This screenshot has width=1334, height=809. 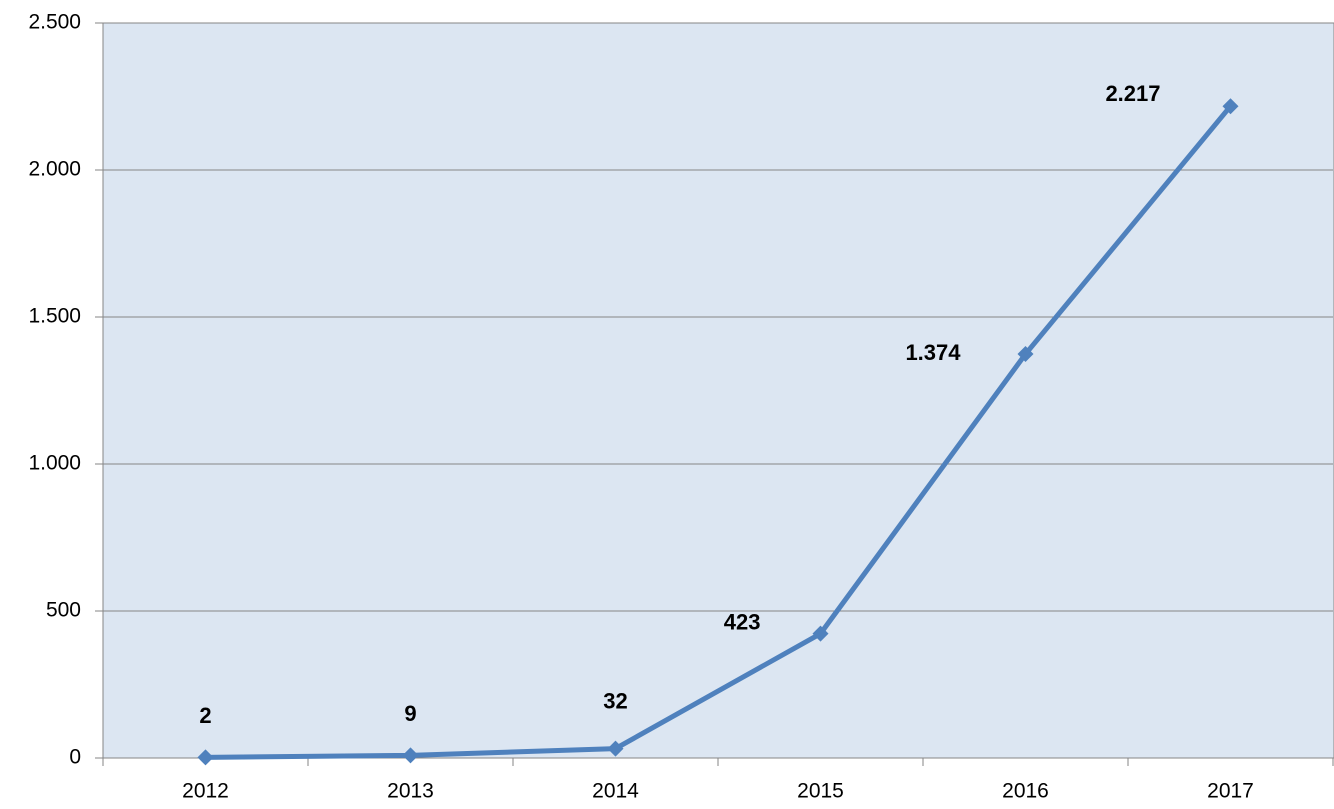 What do you see at coordinates (1132, 93) in the screenshot?
I see `data-label: 2.217` at bounding box center [1132, 93].